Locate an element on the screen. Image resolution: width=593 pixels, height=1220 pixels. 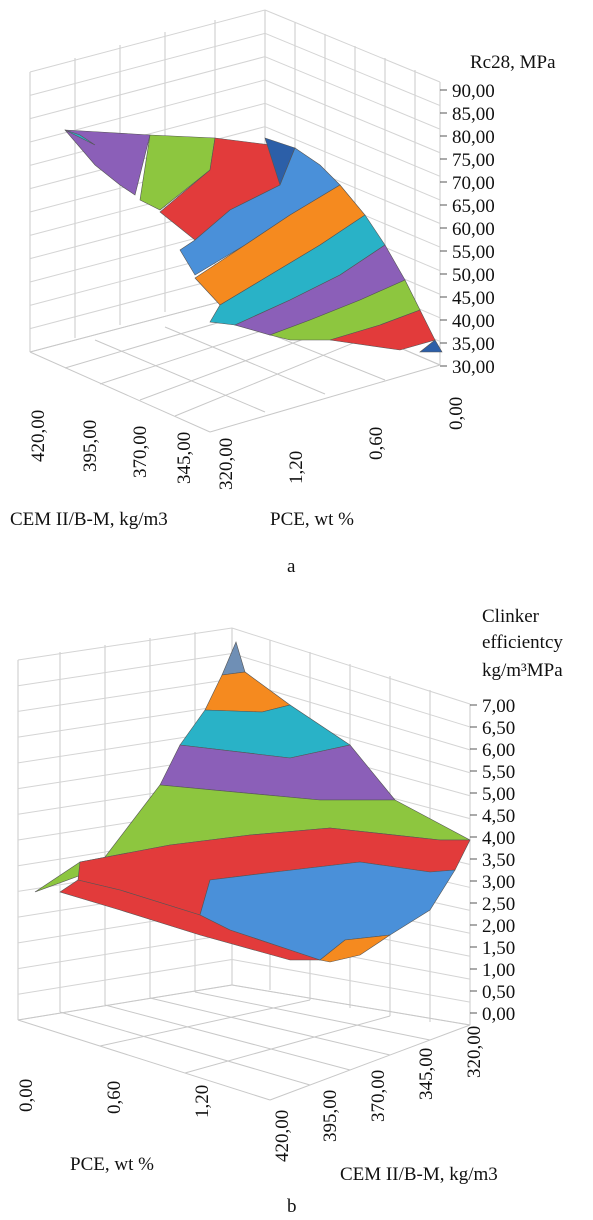
surface-a-band-purple is located at coordinates (107, 162).